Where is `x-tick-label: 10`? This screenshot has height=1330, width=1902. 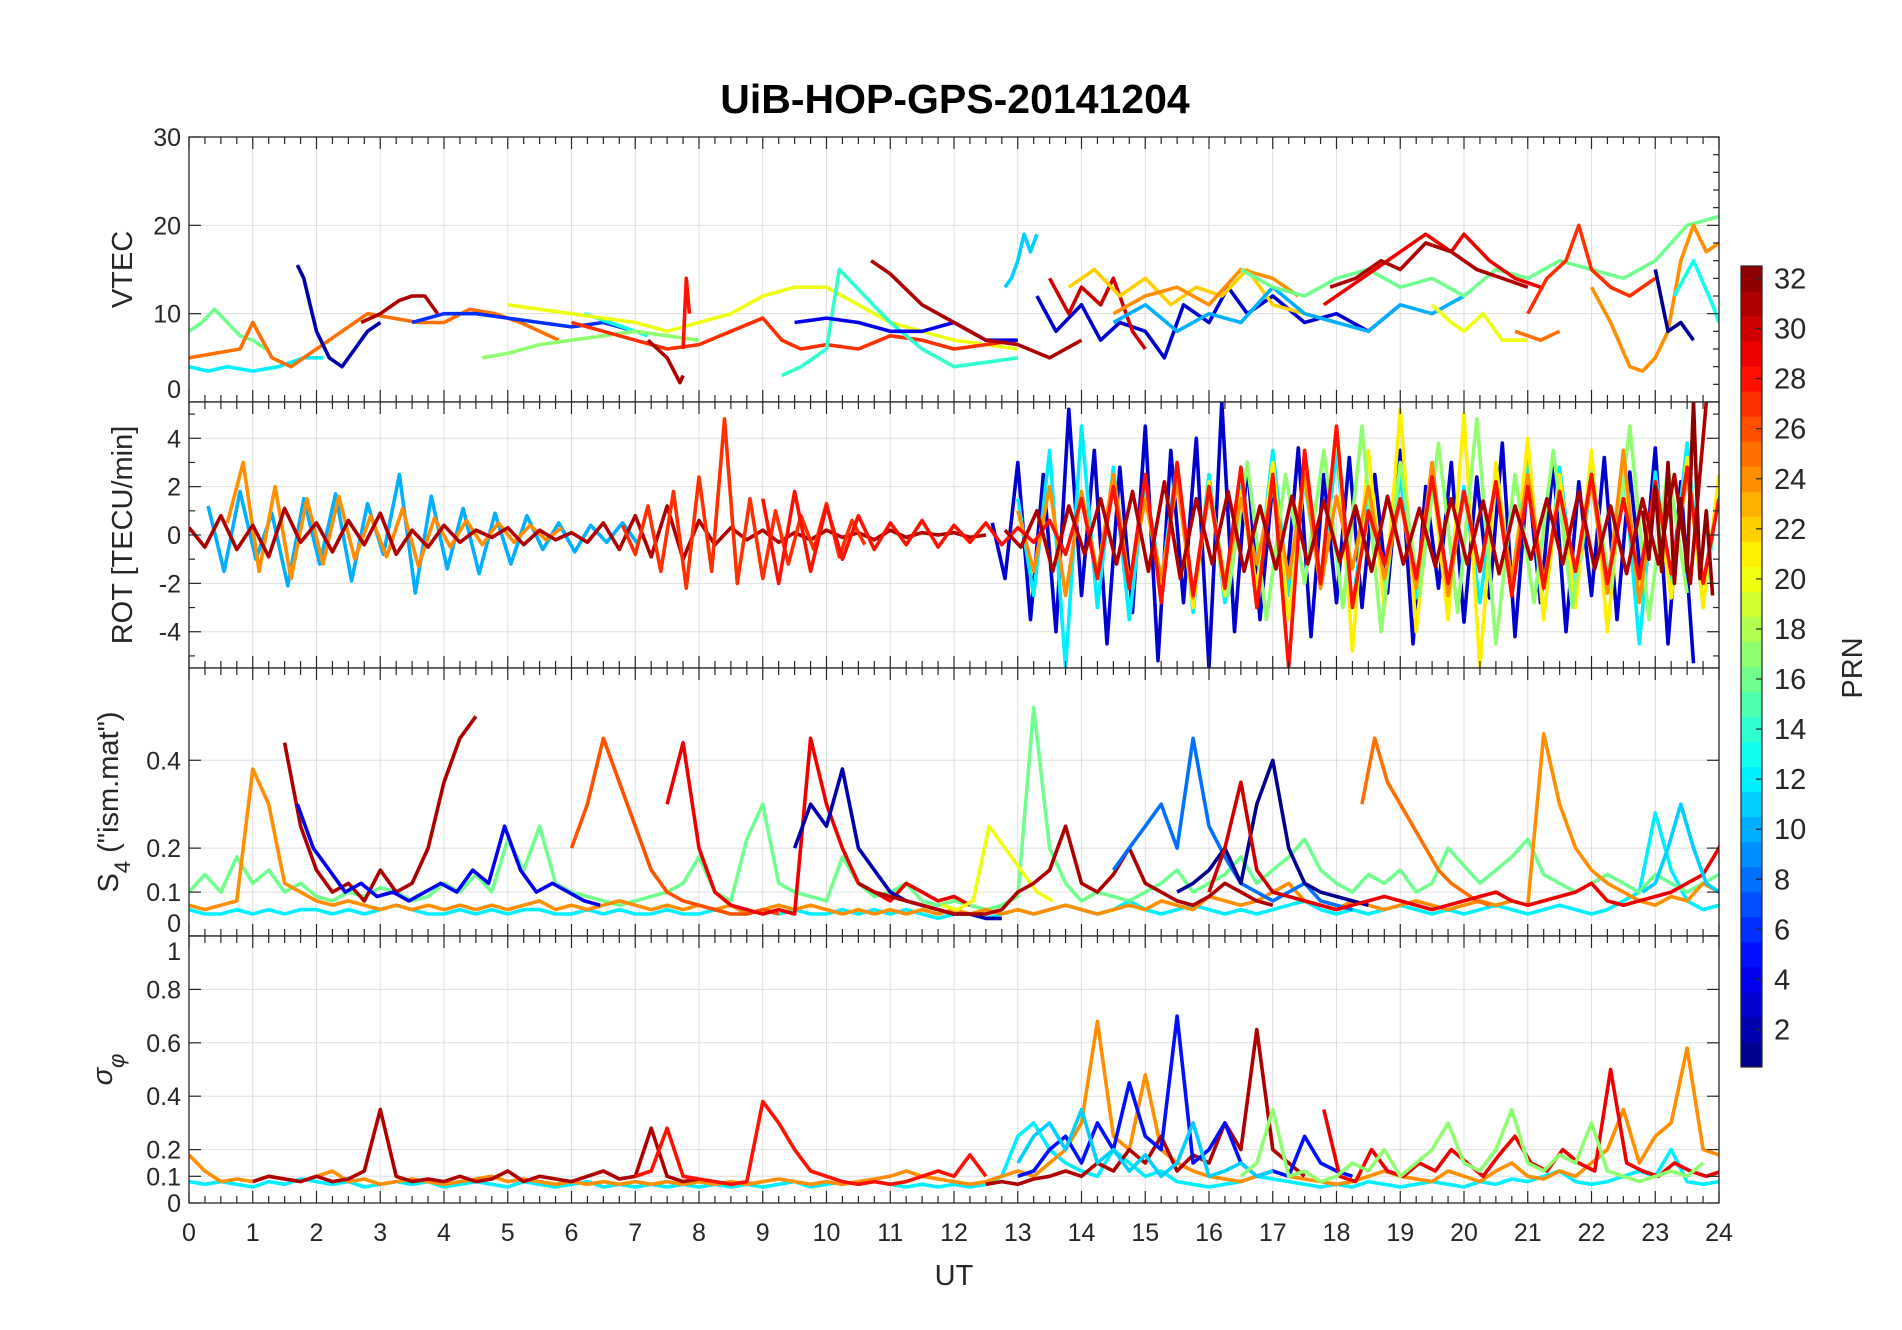
x-tick-label: 10 is located at coordinates (827, 1233).